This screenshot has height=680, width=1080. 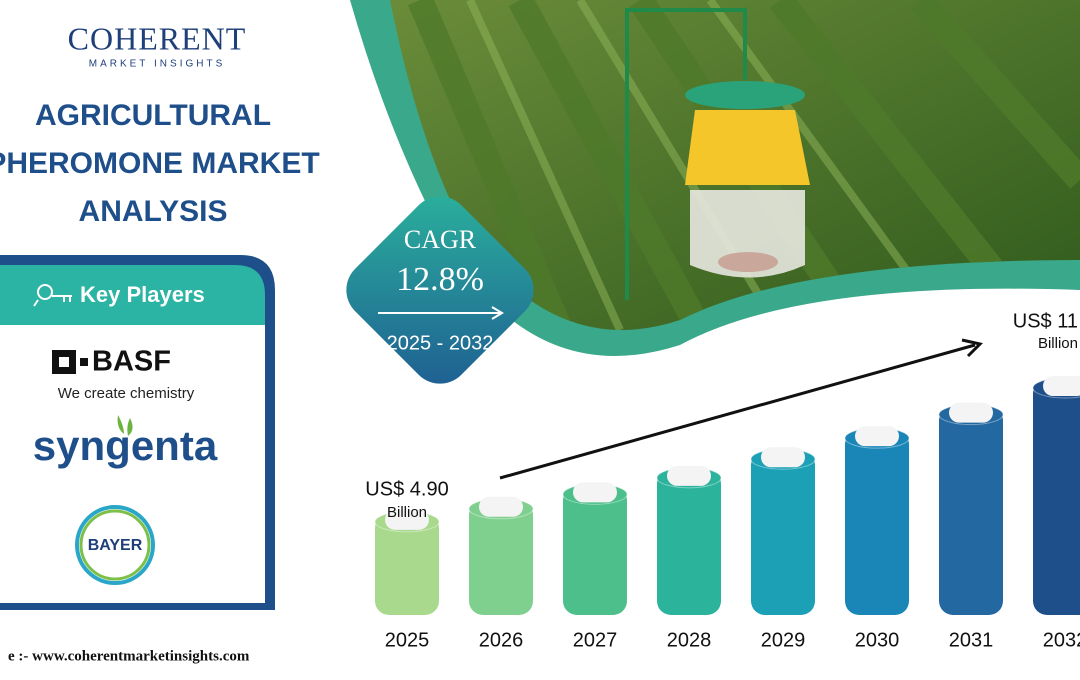 What do you see at coordinates (153, 115) in the screenshot?
I see `title-line: AGRICULTURAL` at bounding box center [153, 115].